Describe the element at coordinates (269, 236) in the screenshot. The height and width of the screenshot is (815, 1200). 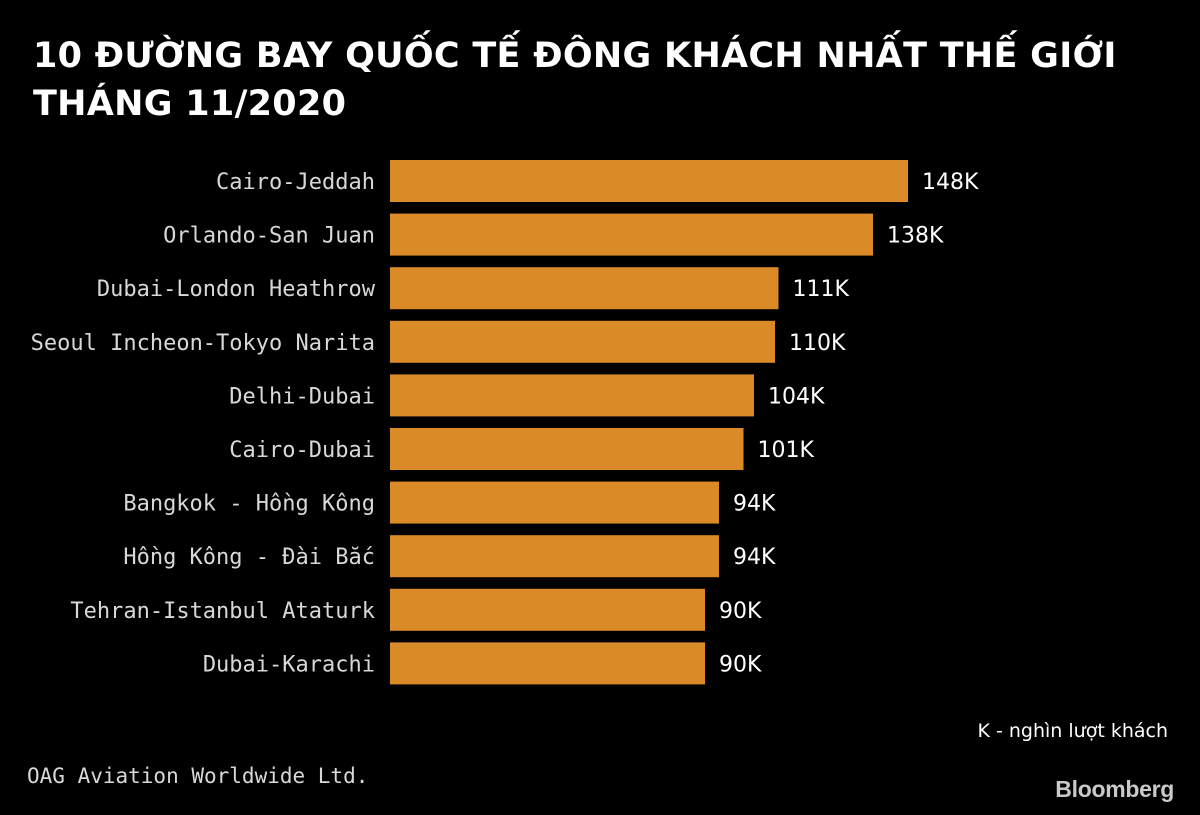
I see `category-label: Orlando-San Juan` at that location.